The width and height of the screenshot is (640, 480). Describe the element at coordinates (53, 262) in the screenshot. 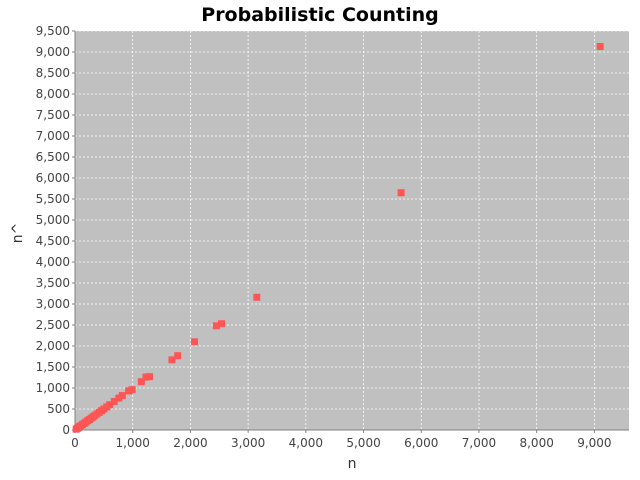

I see `y-tick-label: 4,000` at that location.